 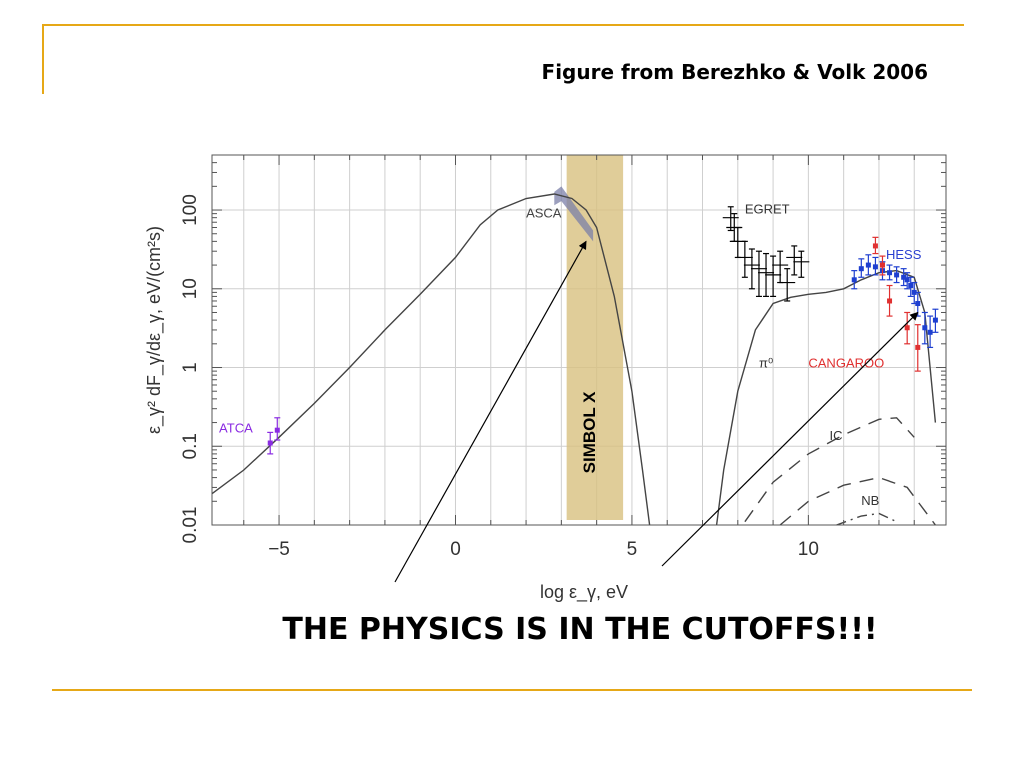 I want to click on y-tick-label: 0.01, so click(x=190, y=525).